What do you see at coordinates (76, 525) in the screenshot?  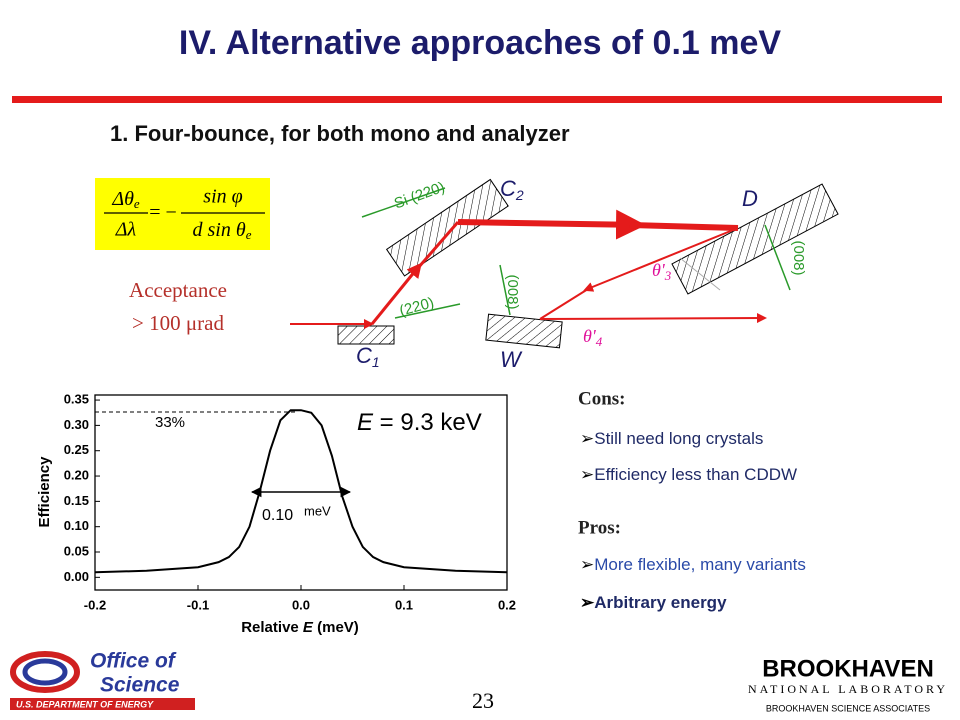 I see `y-tick-label: 0.10` at bounding box center [76, 525].